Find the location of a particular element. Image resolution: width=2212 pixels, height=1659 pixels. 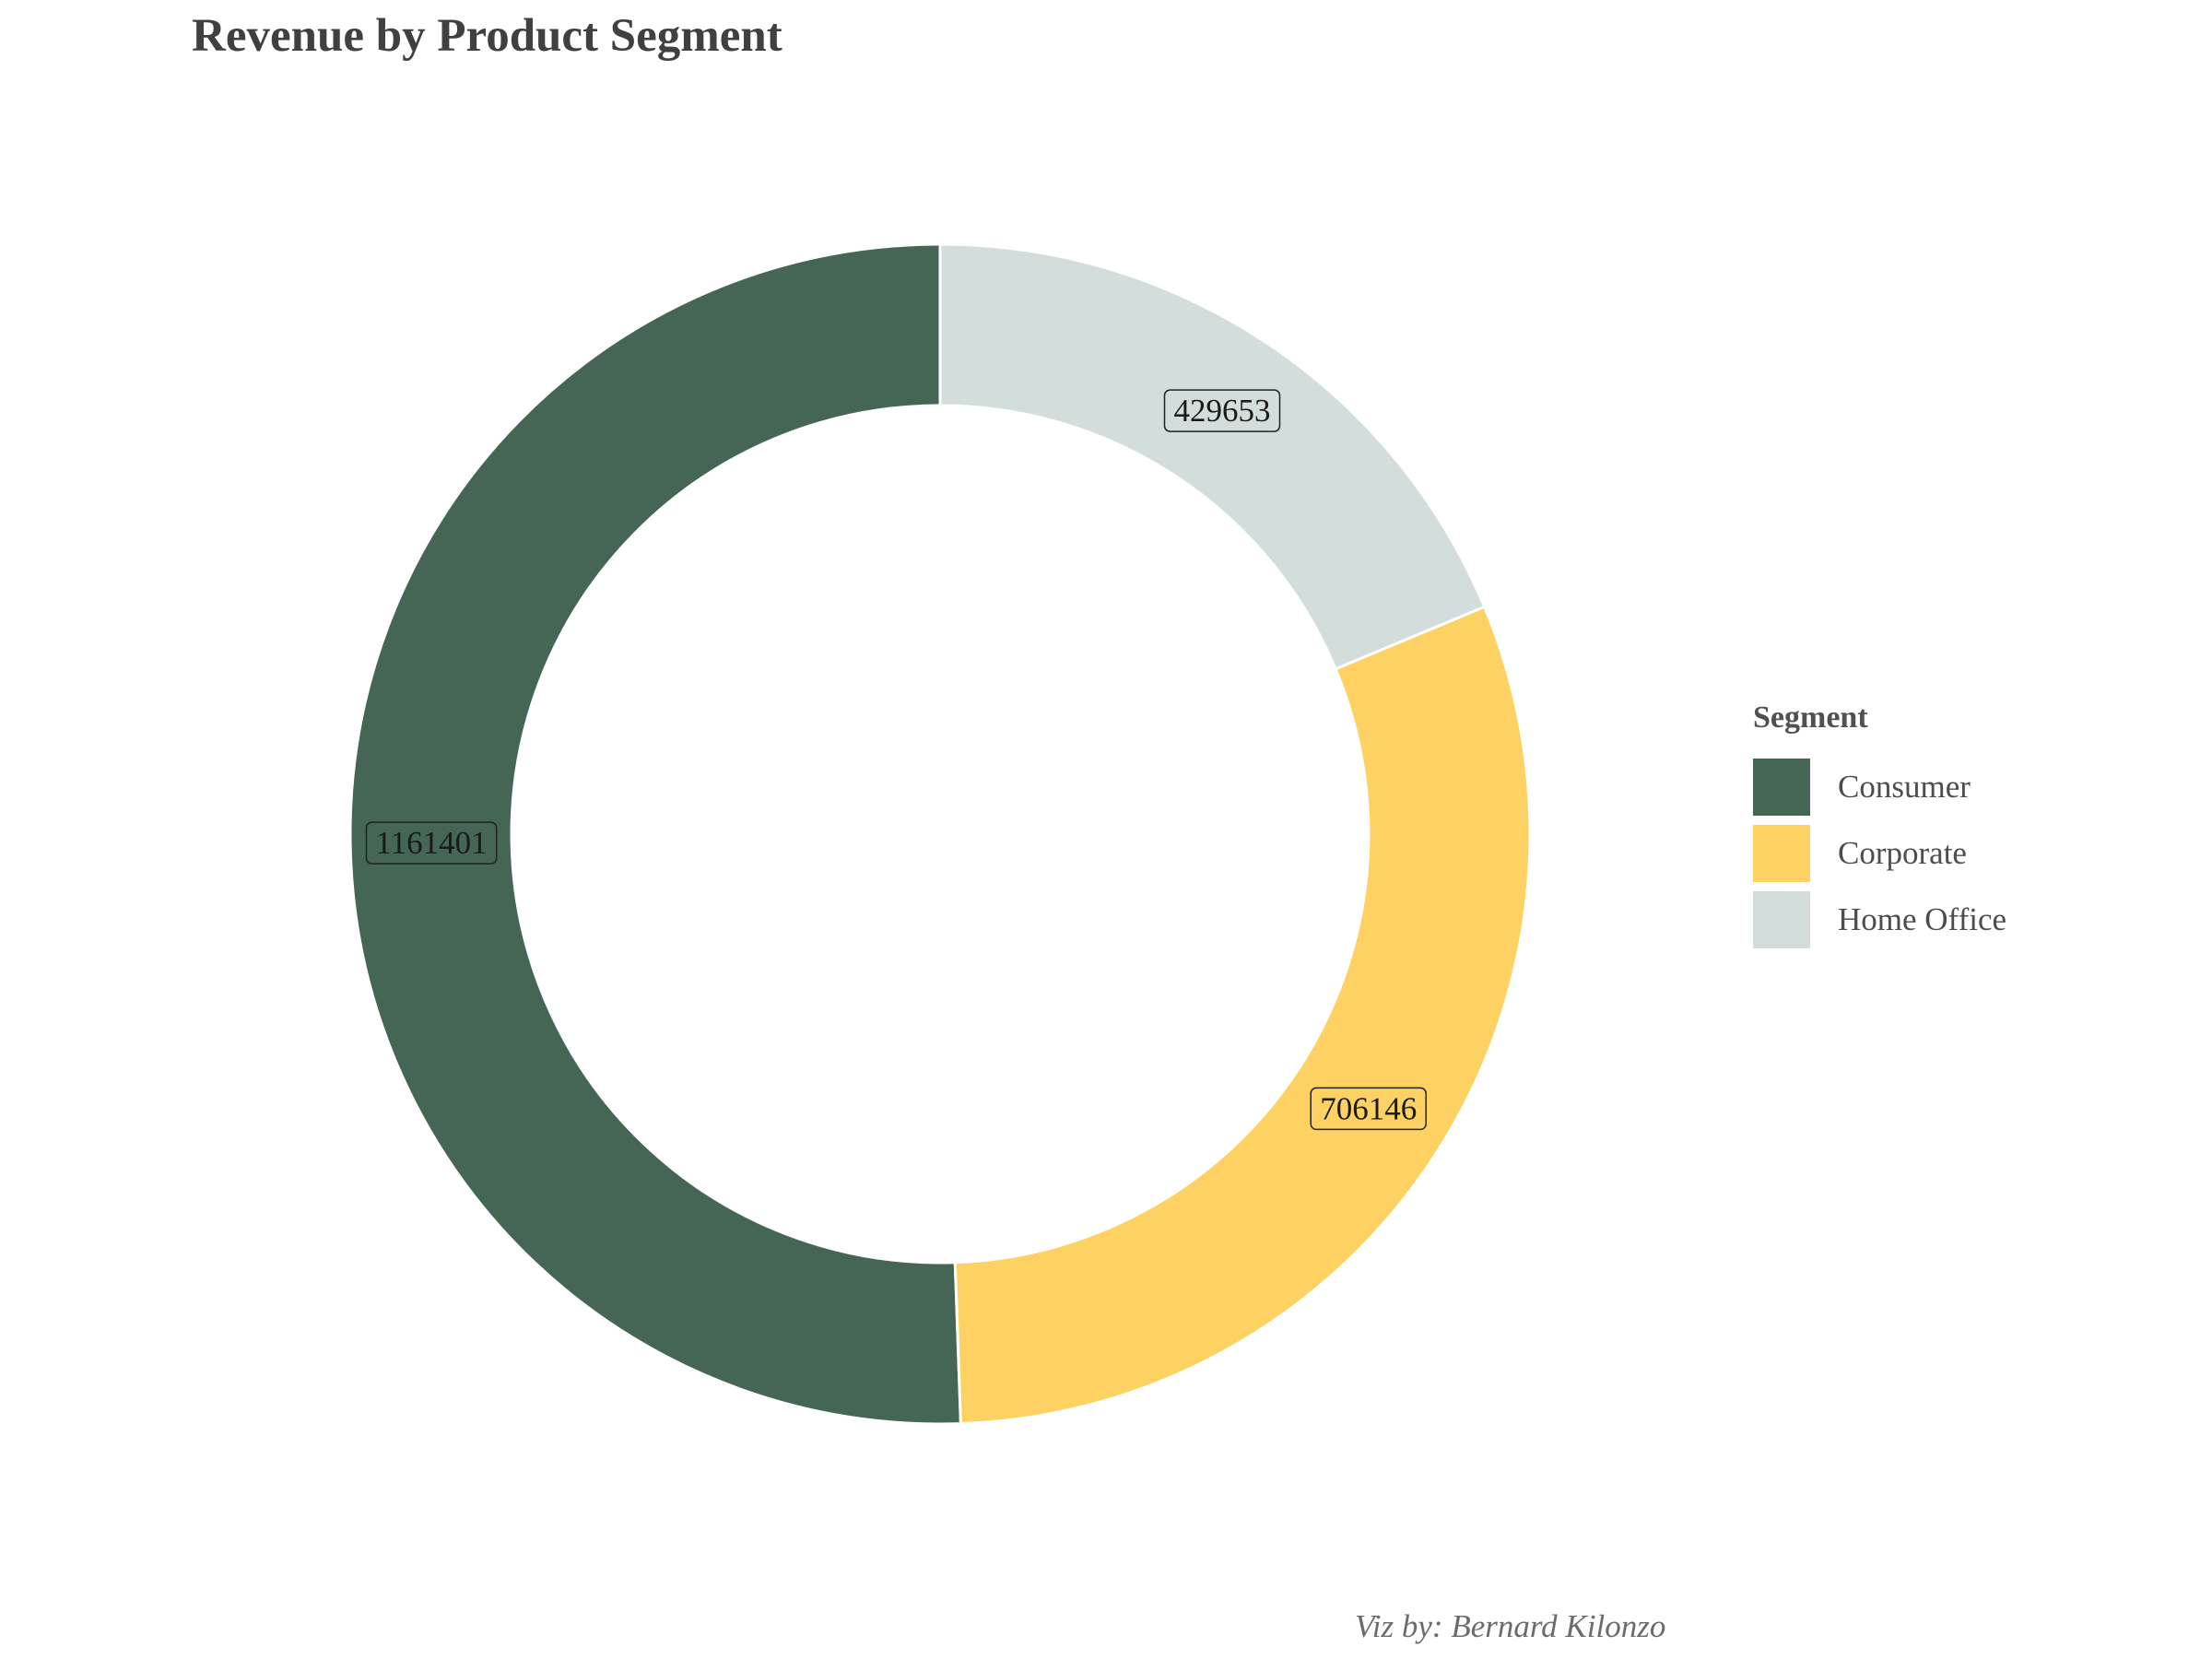

data-label-consumer: 1161401 is located at coordinates (431, 843).